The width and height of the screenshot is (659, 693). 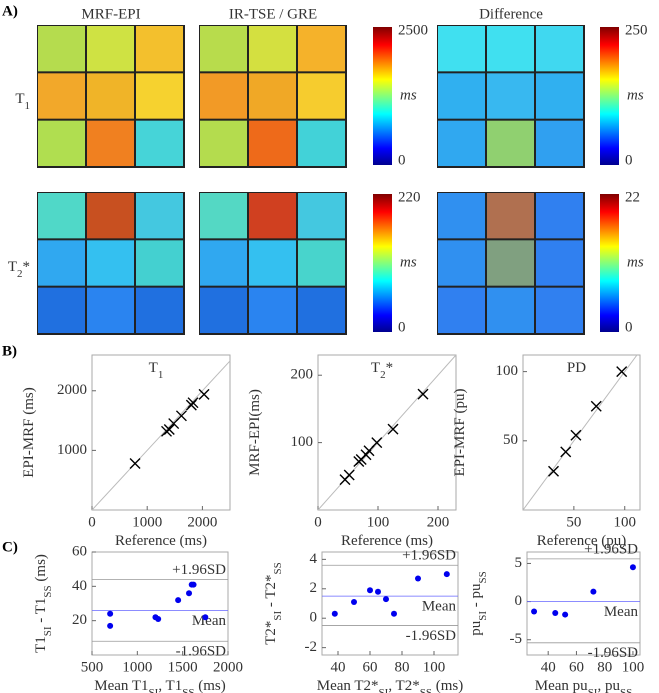 What do you see at coordinates (302, 375) in the screenshot?
I see `y-tick-label: 200` at bounding box center [302, 375].